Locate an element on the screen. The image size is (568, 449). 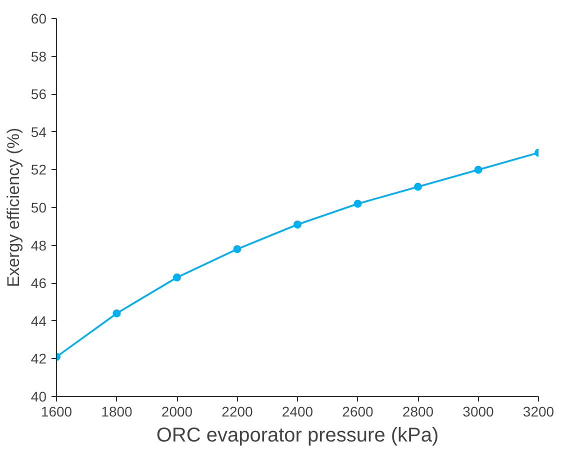
x-axis-title: ORC evaporator pressure (kPa) is located at coordinates (297, 435).